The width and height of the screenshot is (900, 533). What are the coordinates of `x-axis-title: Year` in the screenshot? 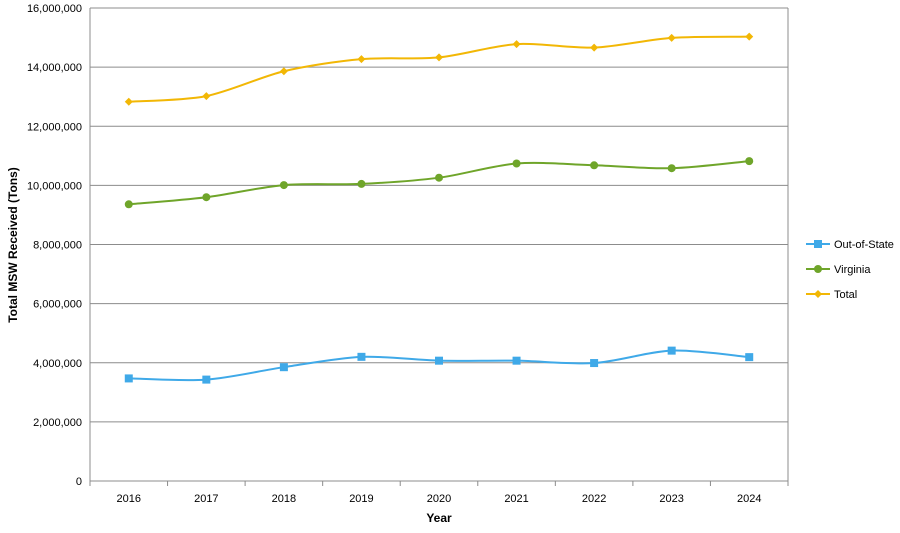 It's located at (439, 518).